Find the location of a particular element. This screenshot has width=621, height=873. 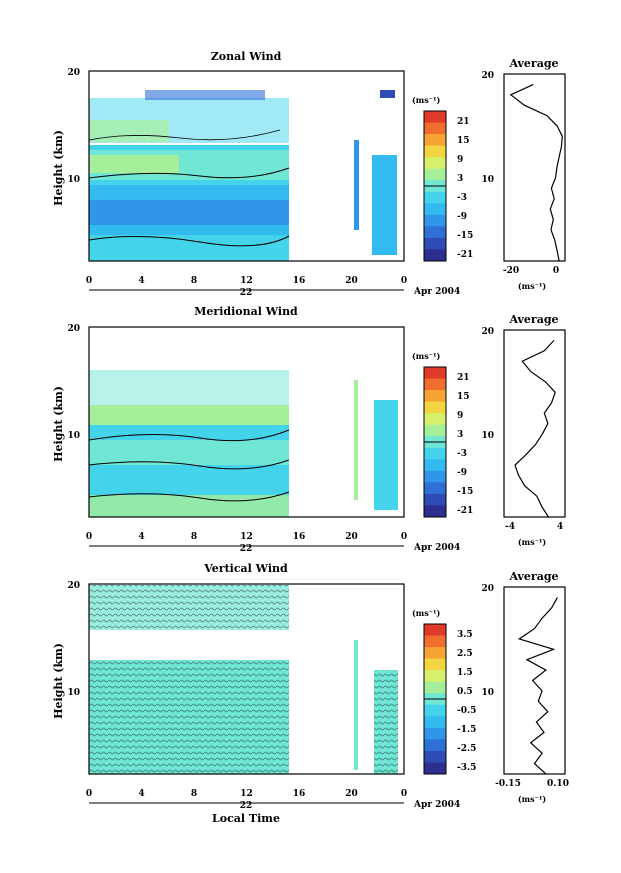

vertical-colorbar-tick: -2.5 is located at coordinates (466, 749).